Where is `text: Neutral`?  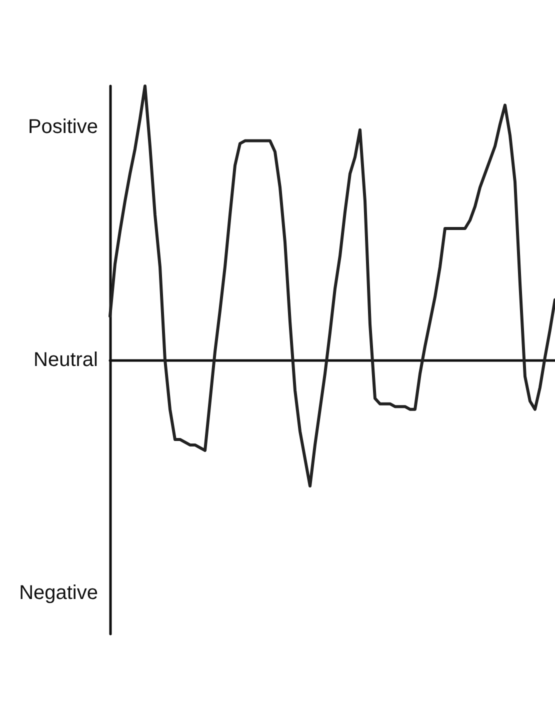
text: Neutral is located at coordinates (66, 360).